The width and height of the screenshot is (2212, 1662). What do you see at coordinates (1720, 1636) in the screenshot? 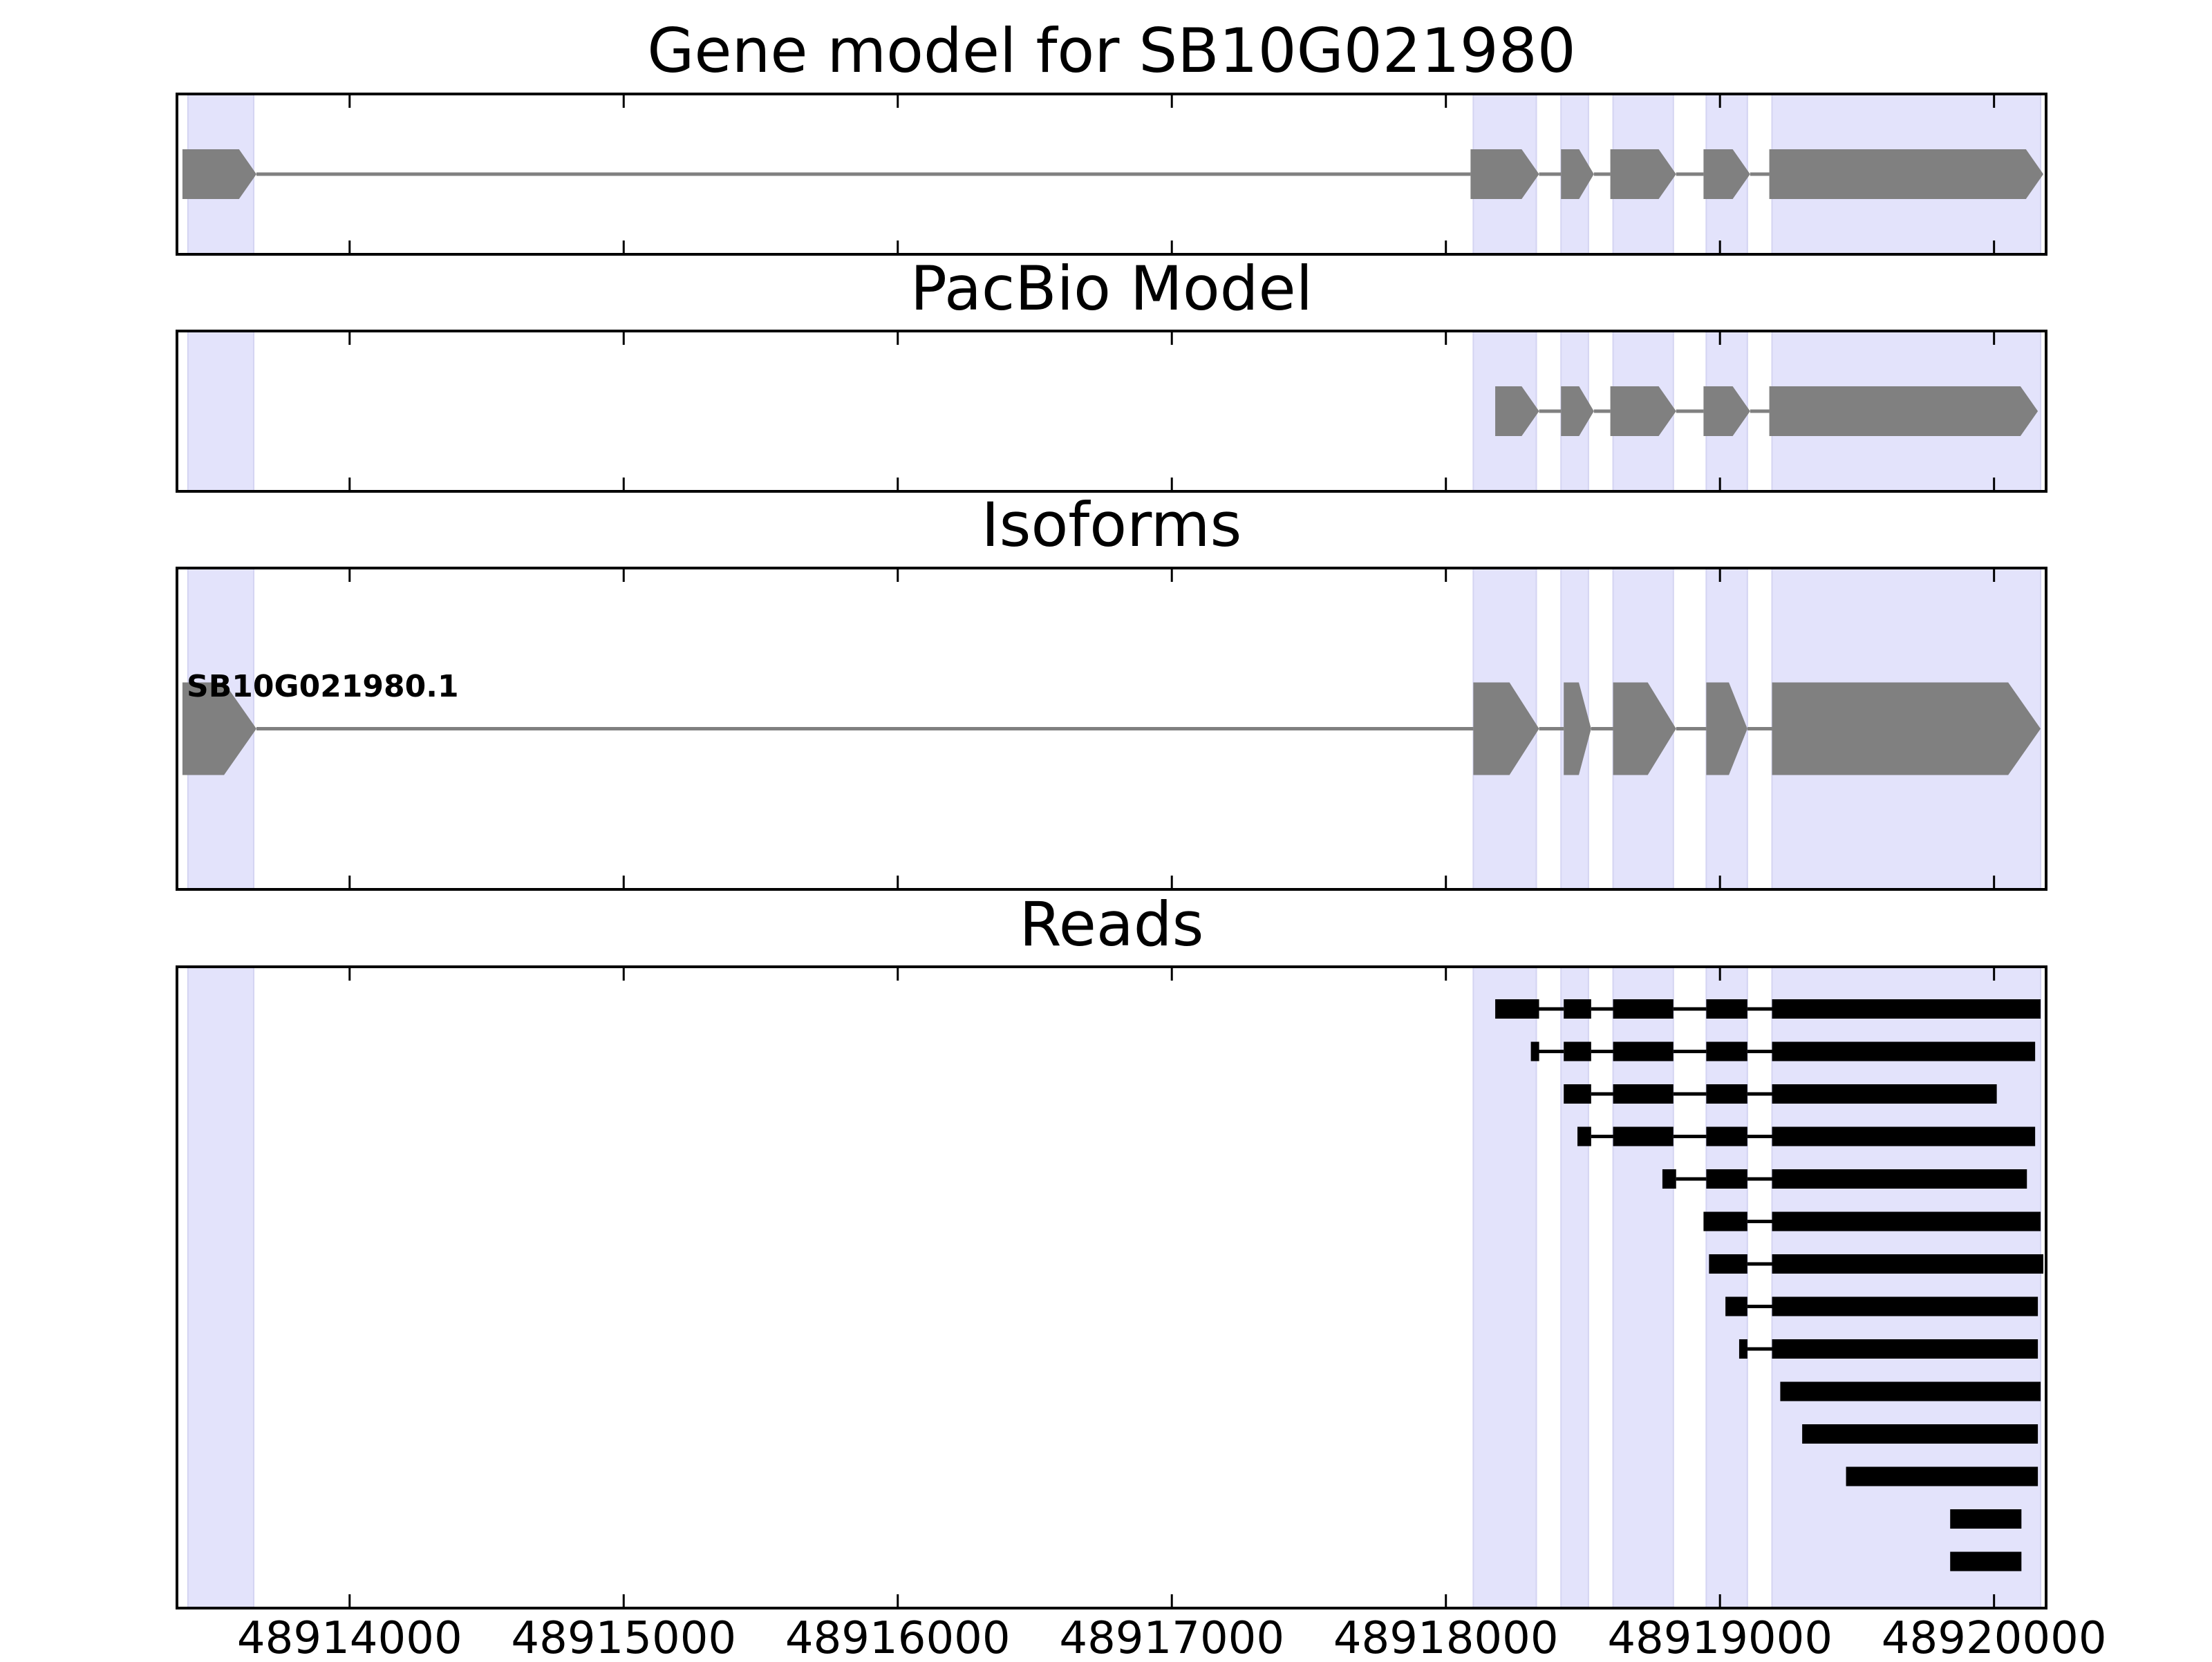
I see `x-tick-label: 48919000` at bounding box center [1720, 1636].